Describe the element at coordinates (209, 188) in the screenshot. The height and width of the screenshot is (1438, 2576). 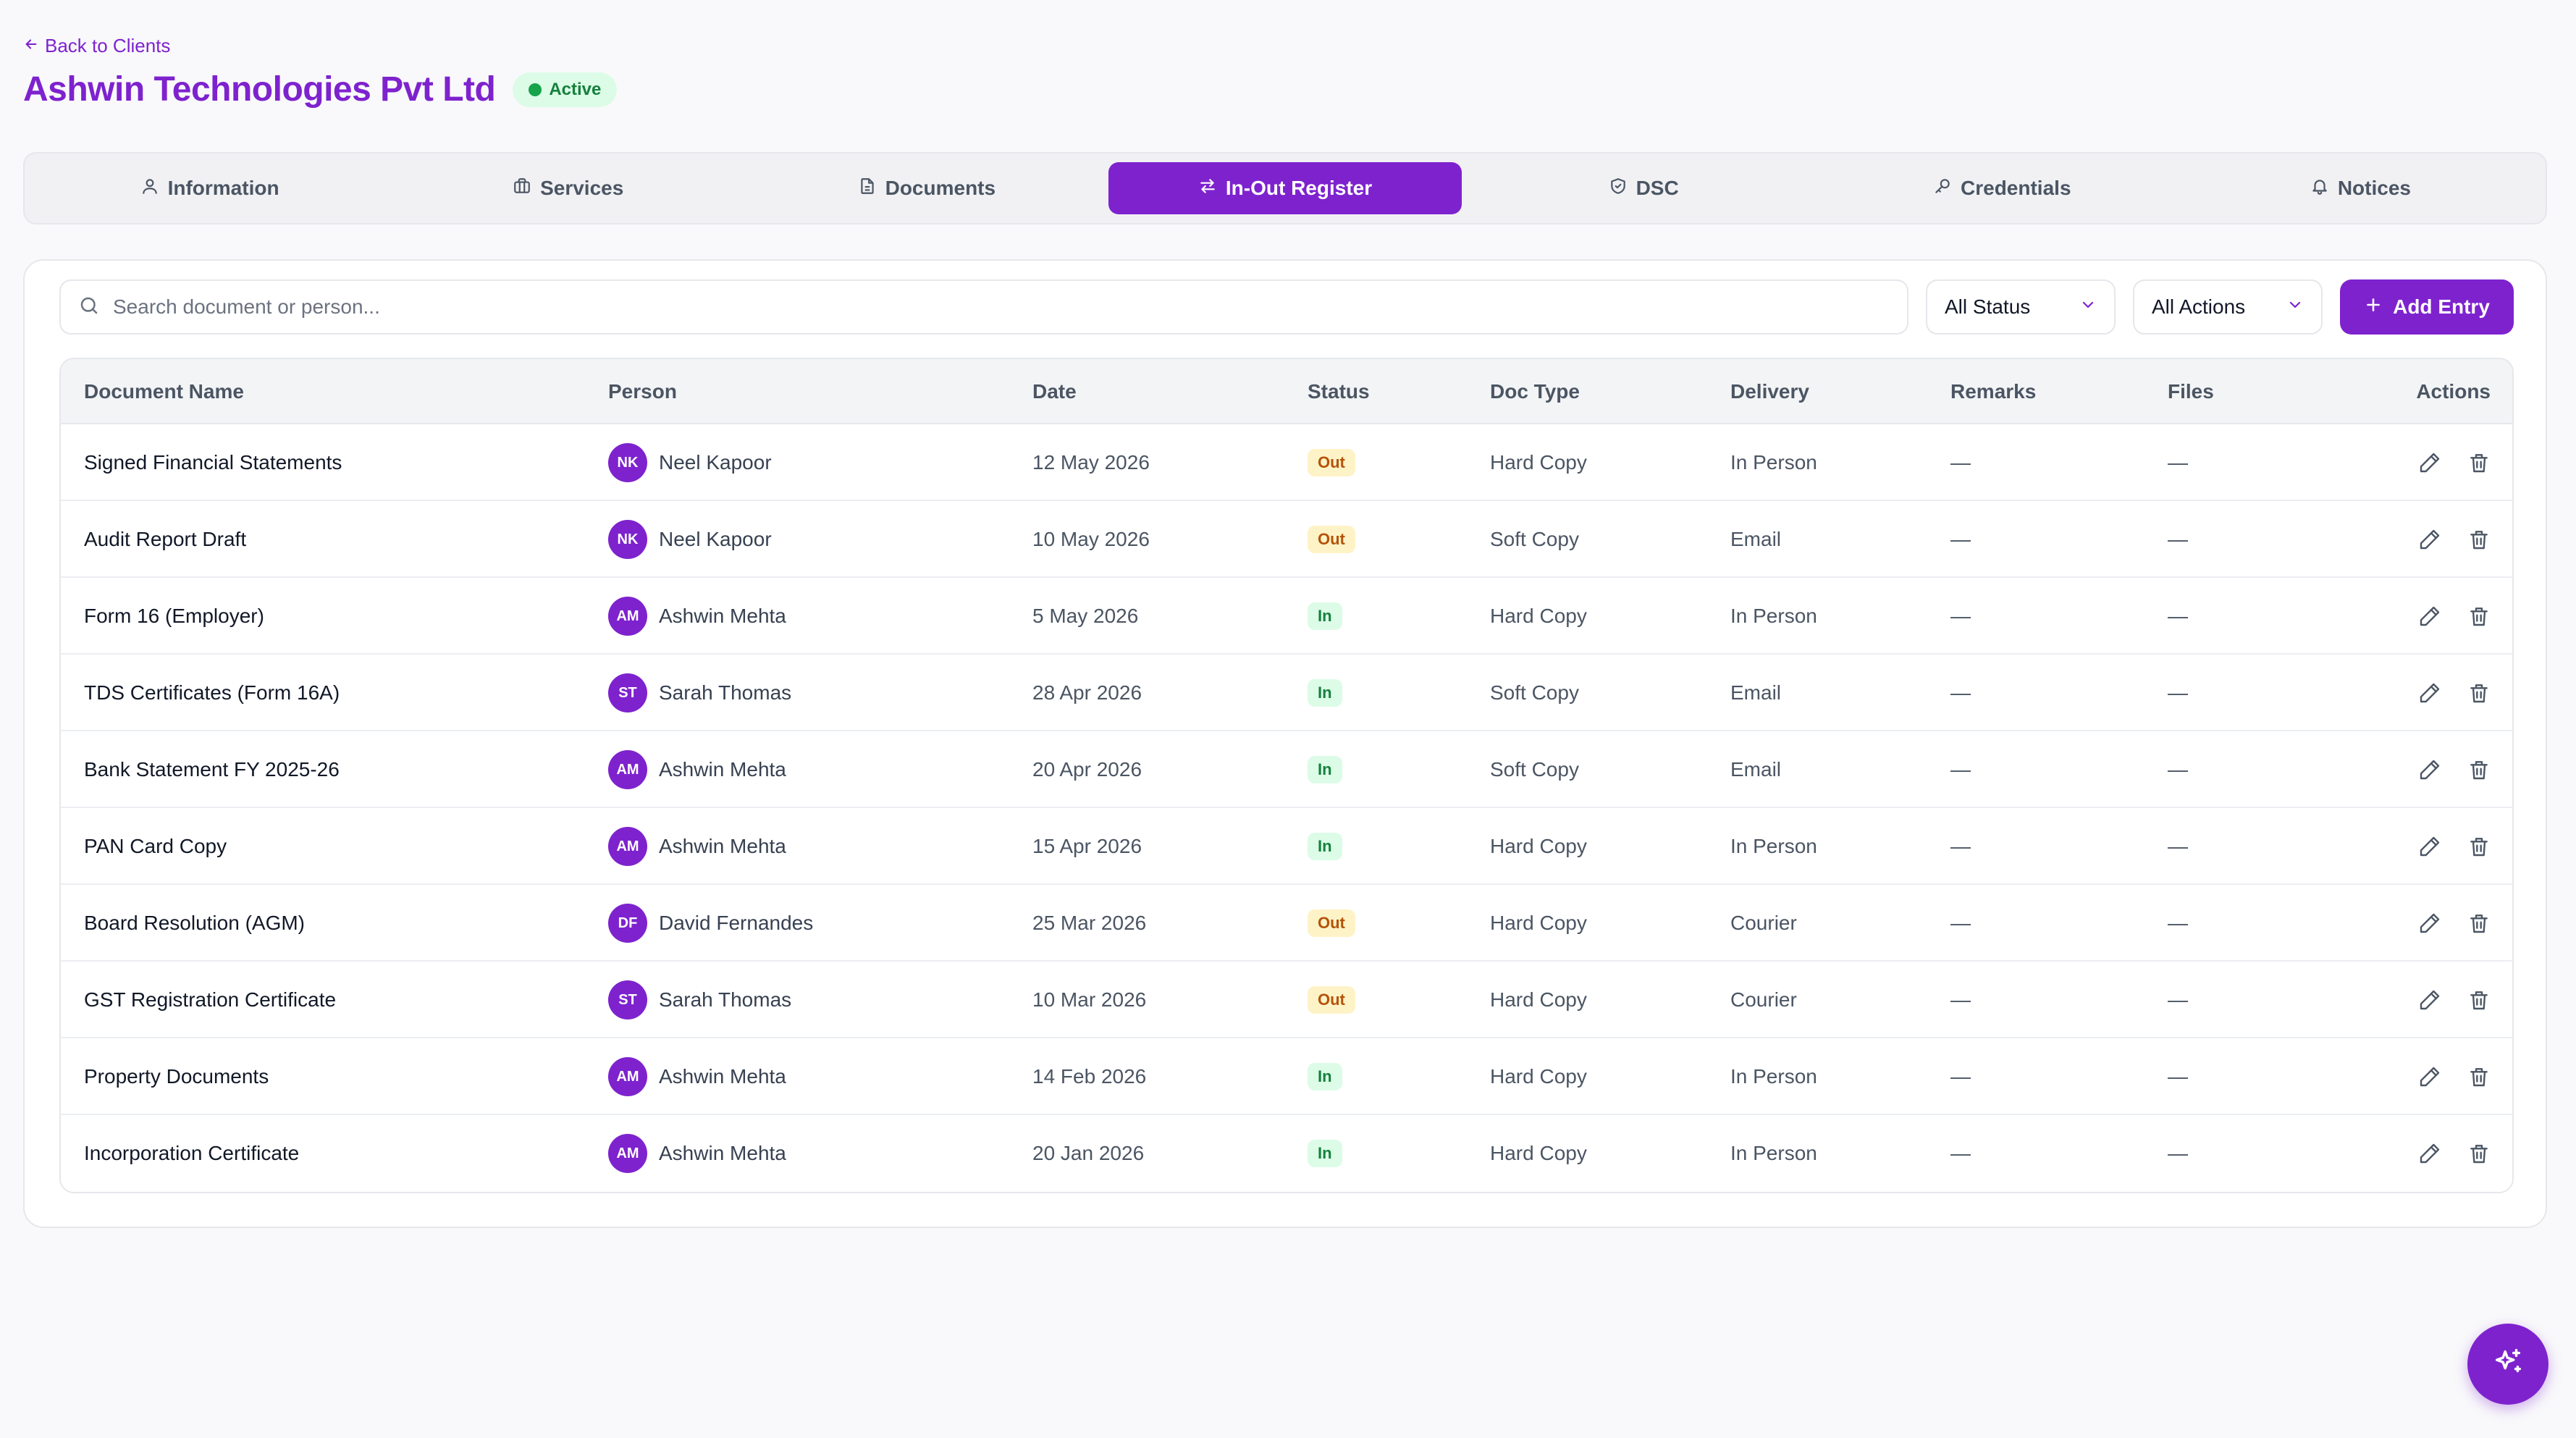
I see `tab-information: Information` at that location.